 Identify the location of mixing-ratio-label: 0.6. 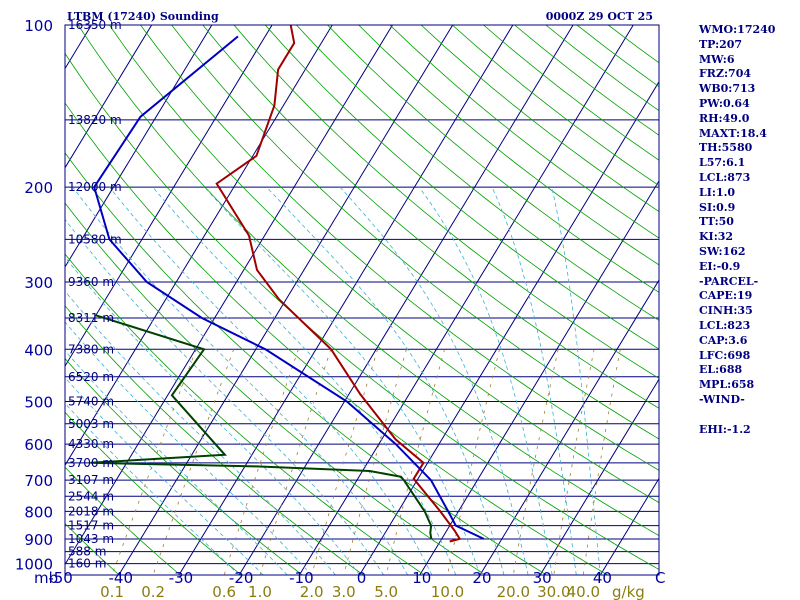
(224, 591).